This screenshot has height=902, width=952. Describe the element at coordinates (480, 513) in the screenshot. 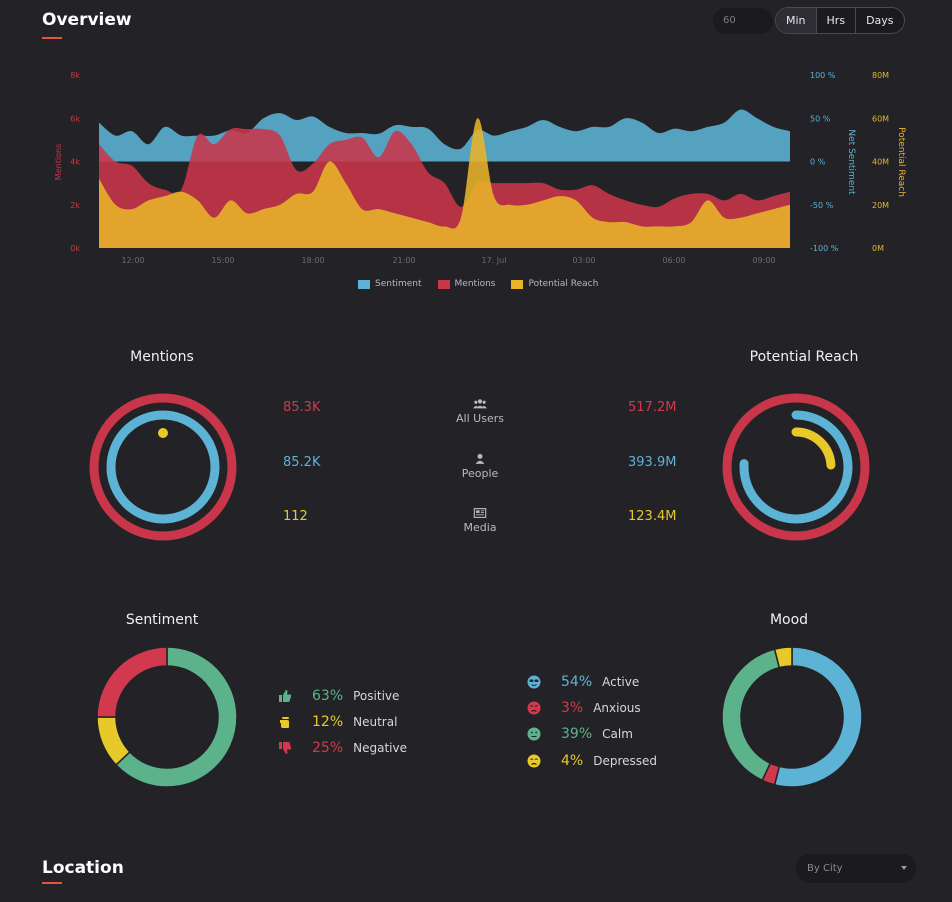

I see `newspaper-icon` at that location.